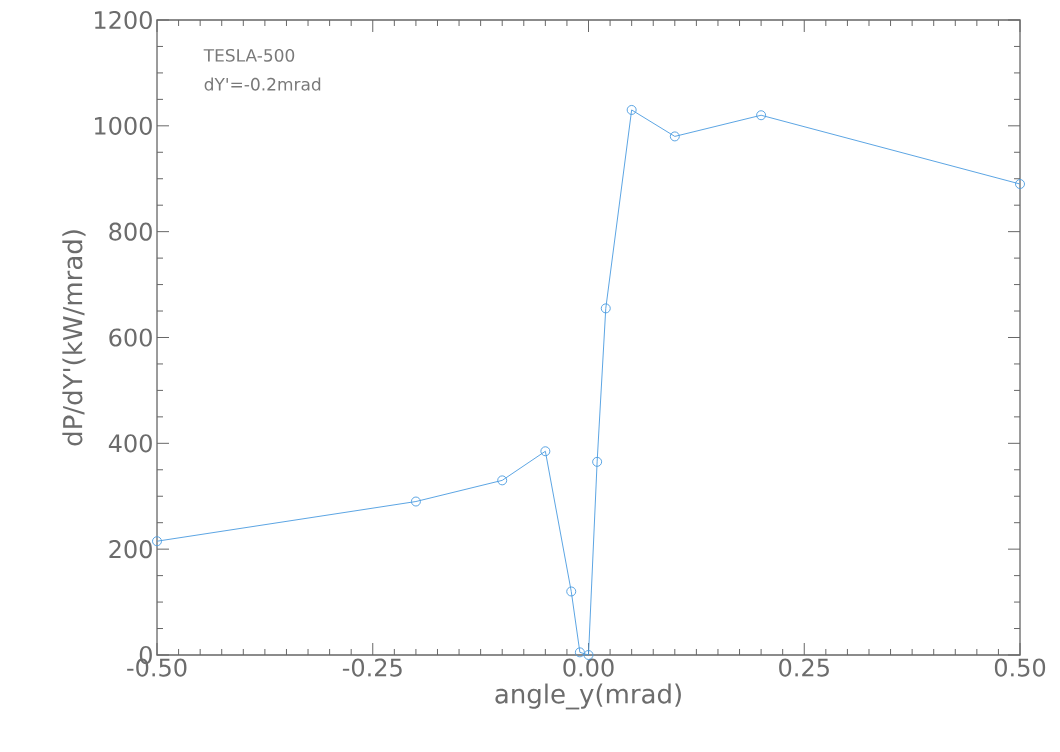 The image size is (1060, 752). Describe the element at coordinates (130, 231) in the screenshot. I see `y-tick-label: 800` at that location.